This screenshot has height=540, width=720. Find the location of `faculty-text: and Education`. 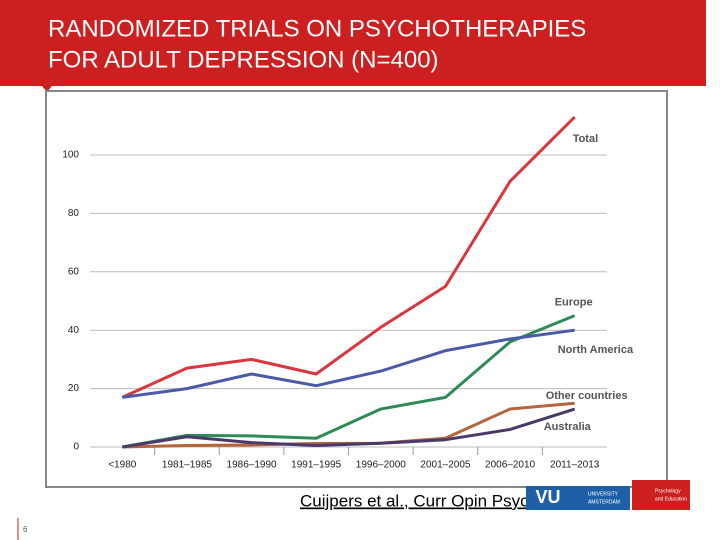

faculty-text: and Education is located at coordinates (671, 499).